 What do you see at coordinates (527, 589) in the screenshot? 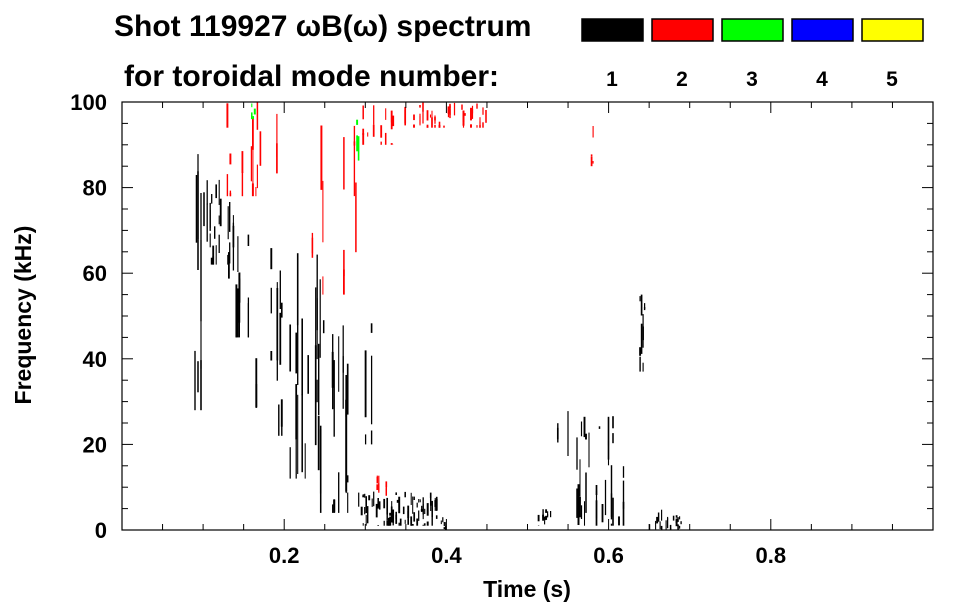
I see `x-axis-label: Time (s)` at bounding box center [527, 589].